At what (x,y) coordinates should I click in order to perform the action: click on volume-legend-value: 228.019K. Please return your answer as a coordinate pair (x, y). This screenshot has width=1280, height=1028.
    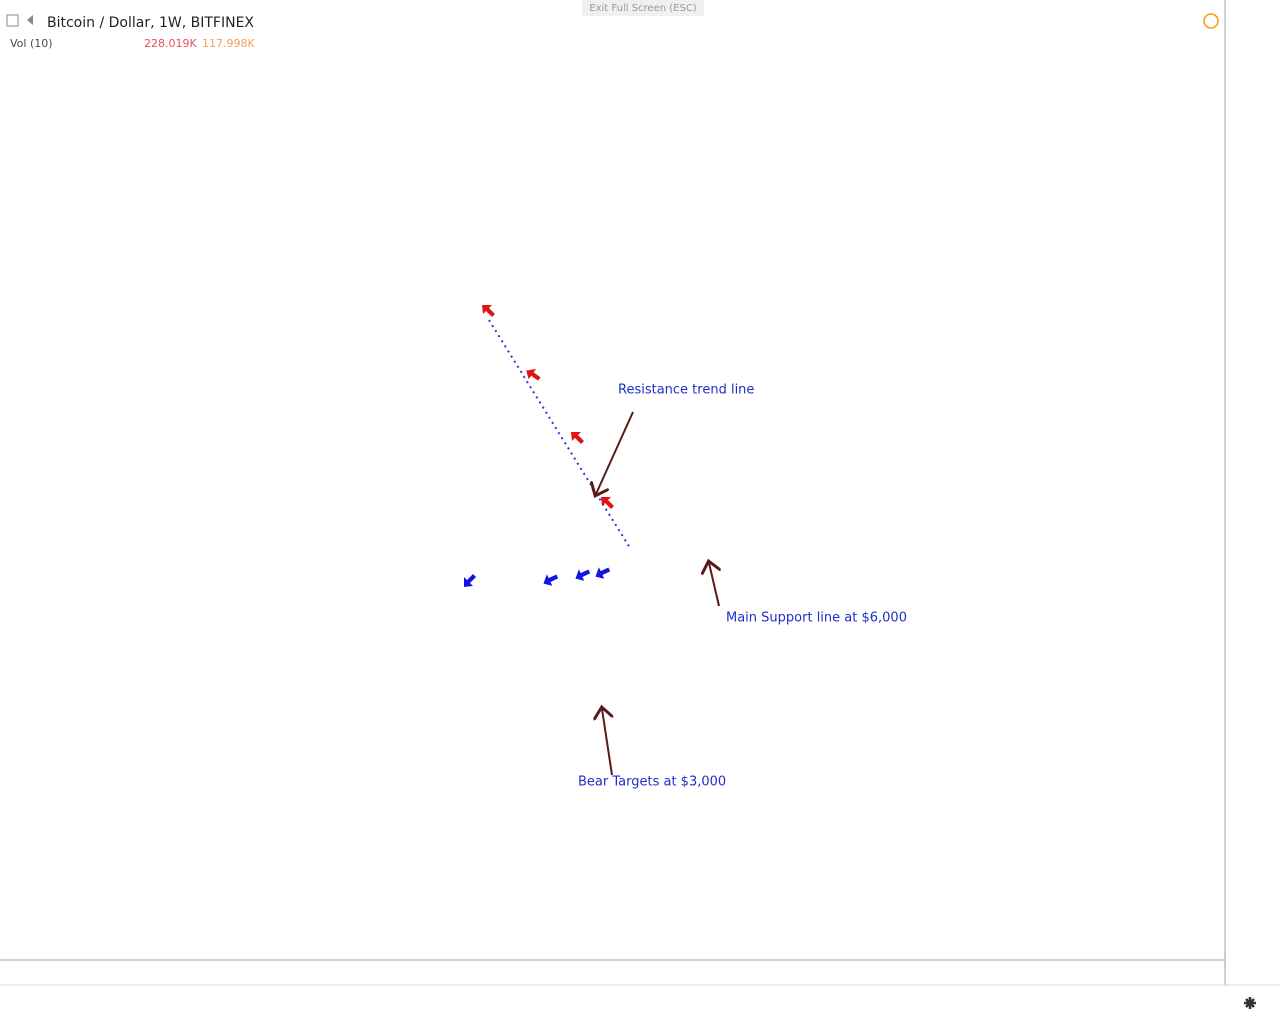
    Looking at the image, I should click on (170, 43).